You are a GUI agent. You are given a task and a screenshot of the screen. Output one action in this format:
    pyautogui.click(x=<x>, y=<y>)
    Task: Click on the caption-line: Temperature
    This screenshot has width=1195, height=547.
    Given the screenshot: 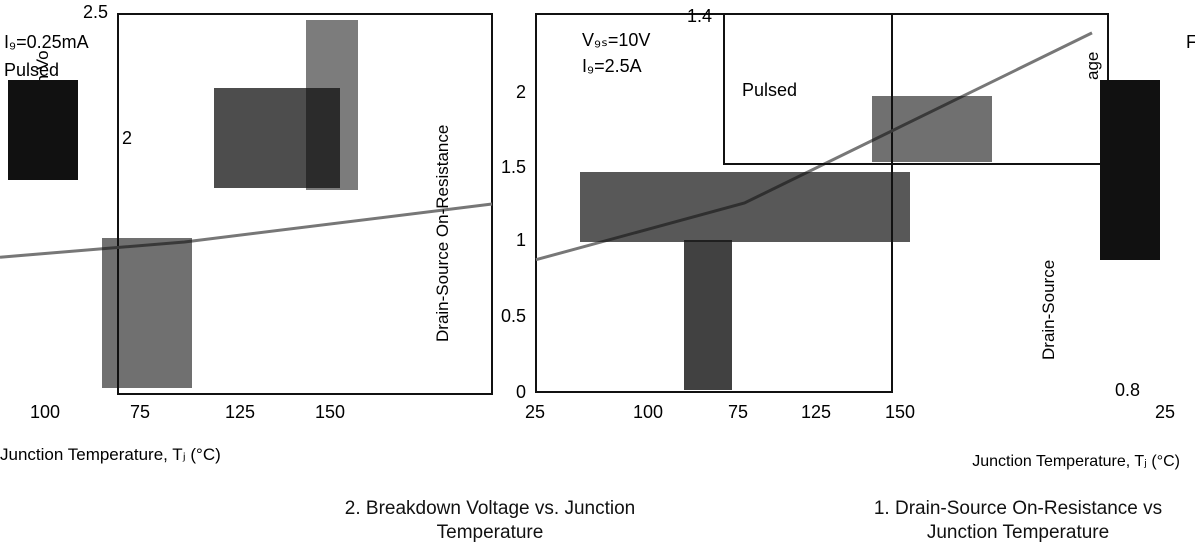 What is the action you would take?
    pyautogui.click(x=490, y=533)
    